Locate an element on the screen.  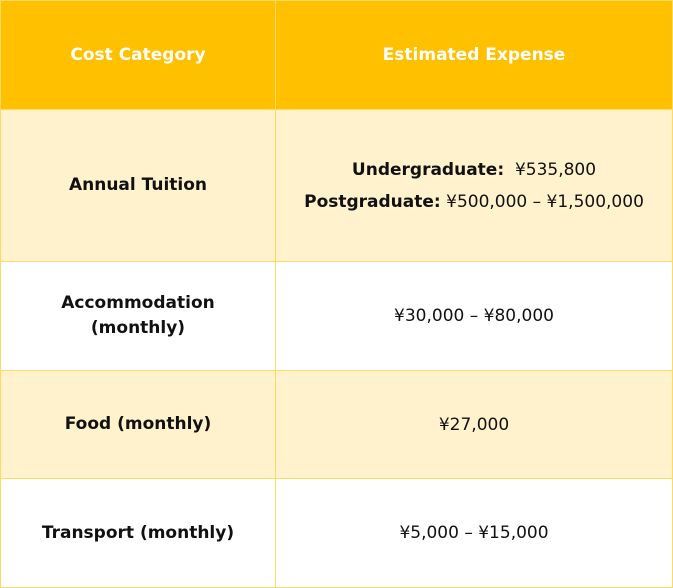
category-cell: Annual Tuition is located at coordinates (138, 185).